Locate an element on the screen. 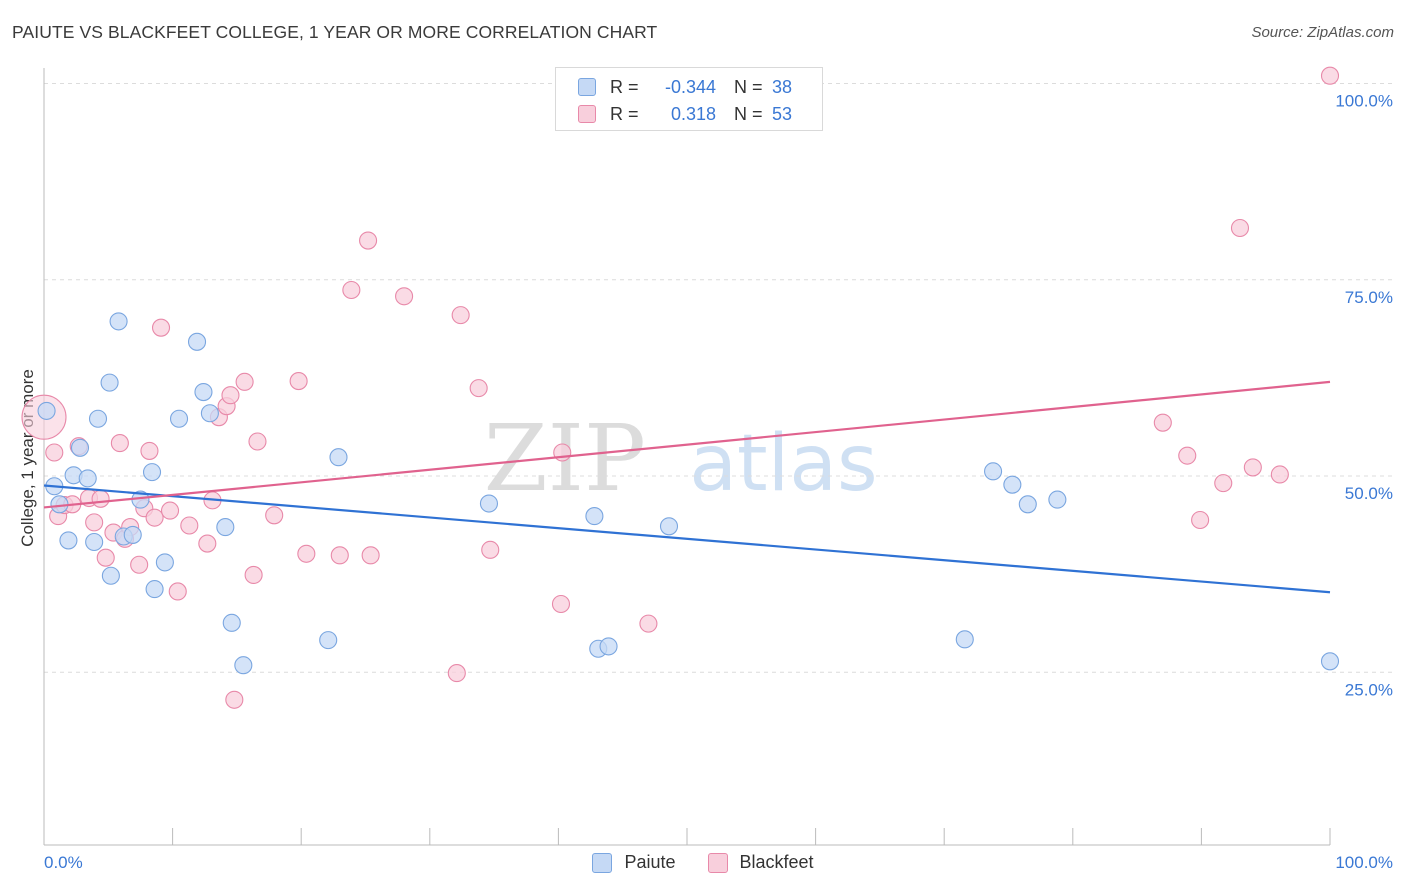  legend-row-blackfeet: R = 0.318 N = 53 is located at coordinates (685, 114).